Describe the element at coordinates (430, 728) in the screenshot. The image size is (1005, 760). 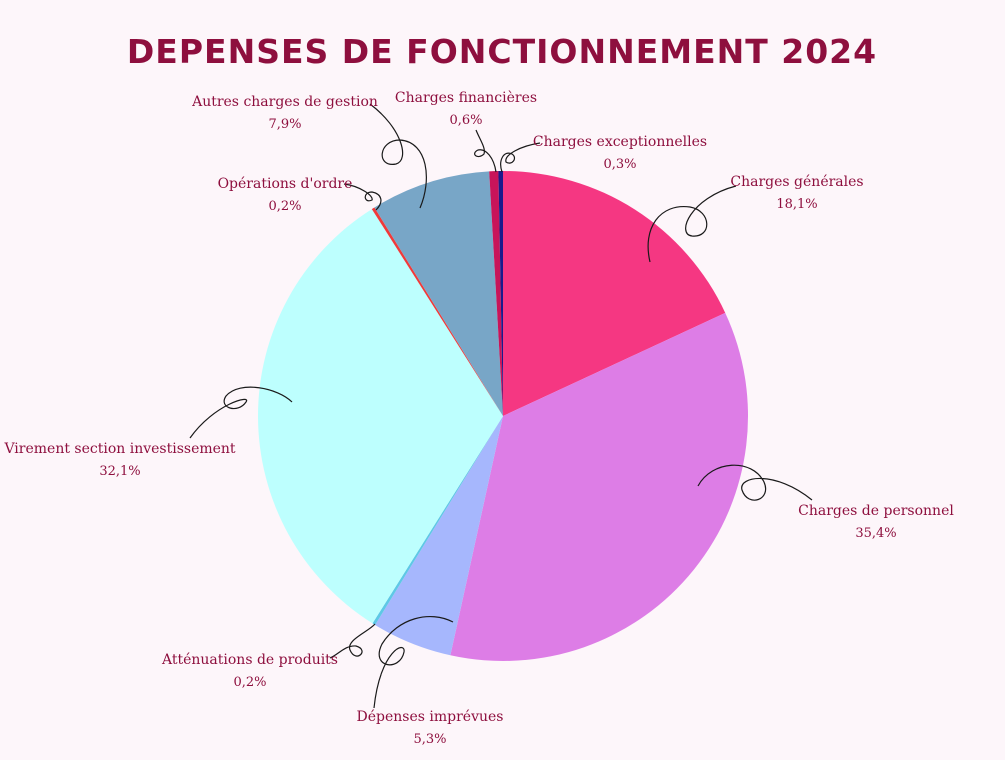
I see `slice-label-depenses-imprevues: Dépenses imprévues 5,3%` at that location.